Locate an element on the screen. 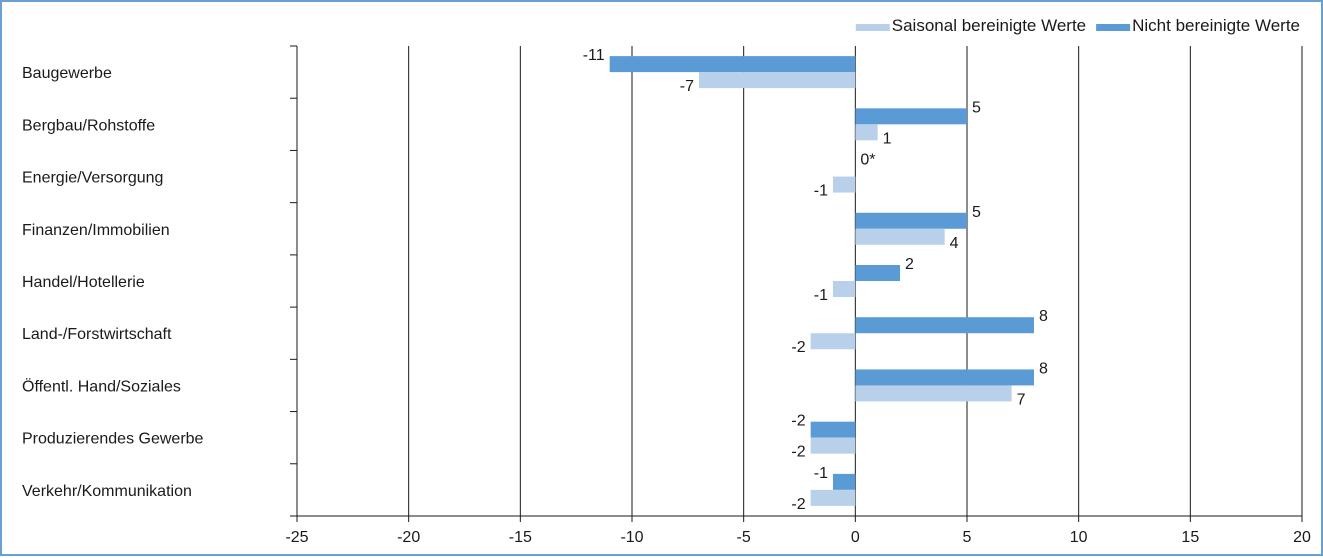 The image size is (1323, 558). legend-label: Saisonal bereinigte Werte is located at coordinates (989, 25).